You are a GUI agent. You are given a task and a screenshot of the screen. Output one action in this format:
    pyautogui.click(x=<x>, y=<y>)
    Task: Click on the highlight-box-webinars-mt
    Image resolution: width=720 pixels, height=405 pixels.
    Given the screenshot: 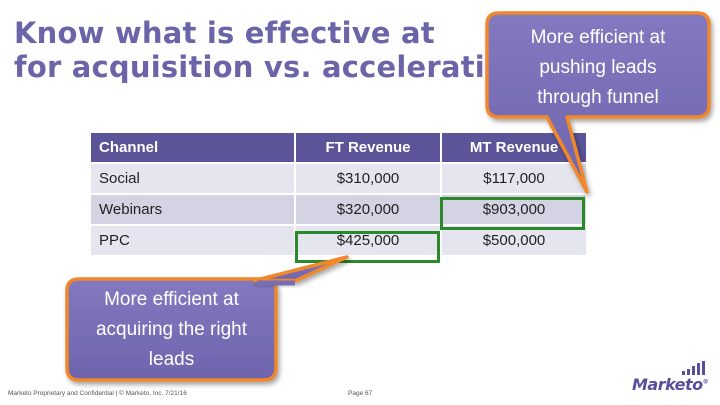 What is the action you would take?
    pyautogui.click(x=512, y=213)
    